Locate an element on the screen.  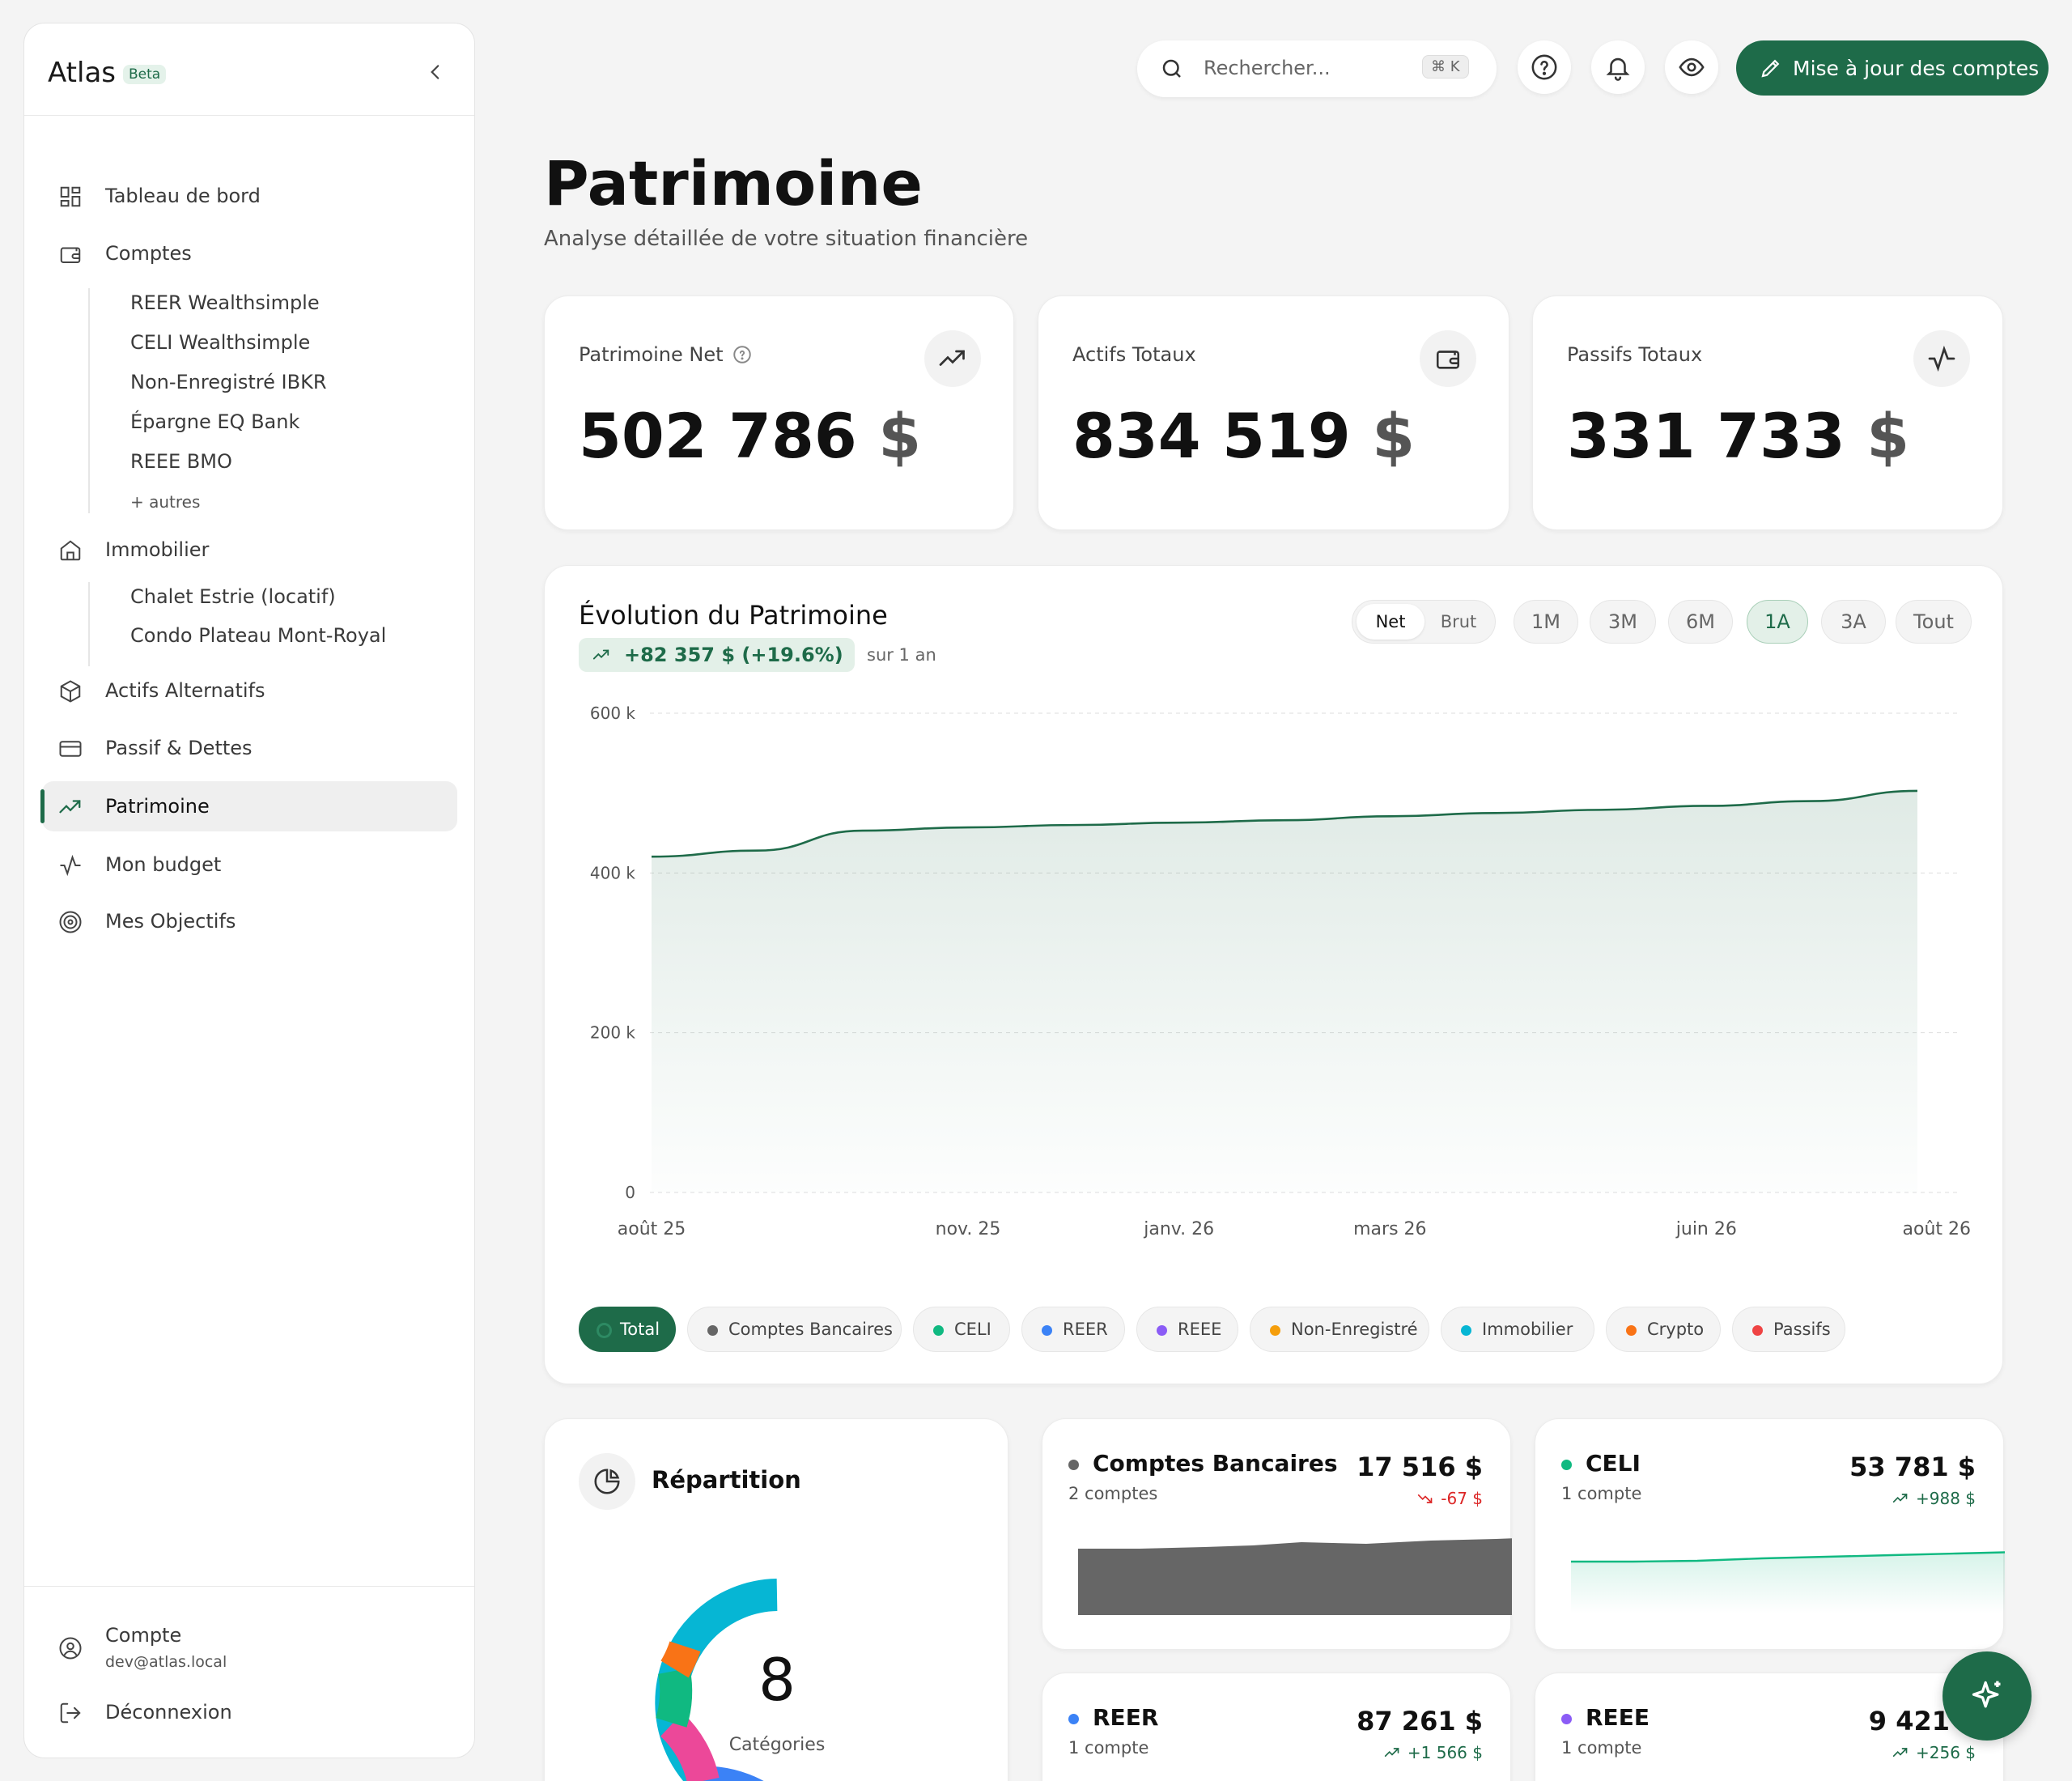
help-icon is located at coordinates (1544, 67).